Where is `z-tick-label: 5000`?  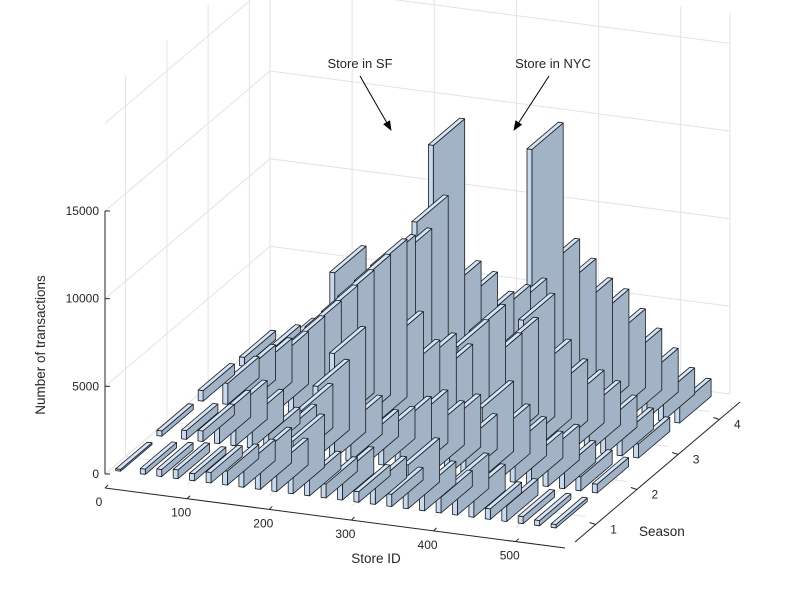
z-tick-label: 5000 is located at coordinates (85, 386).